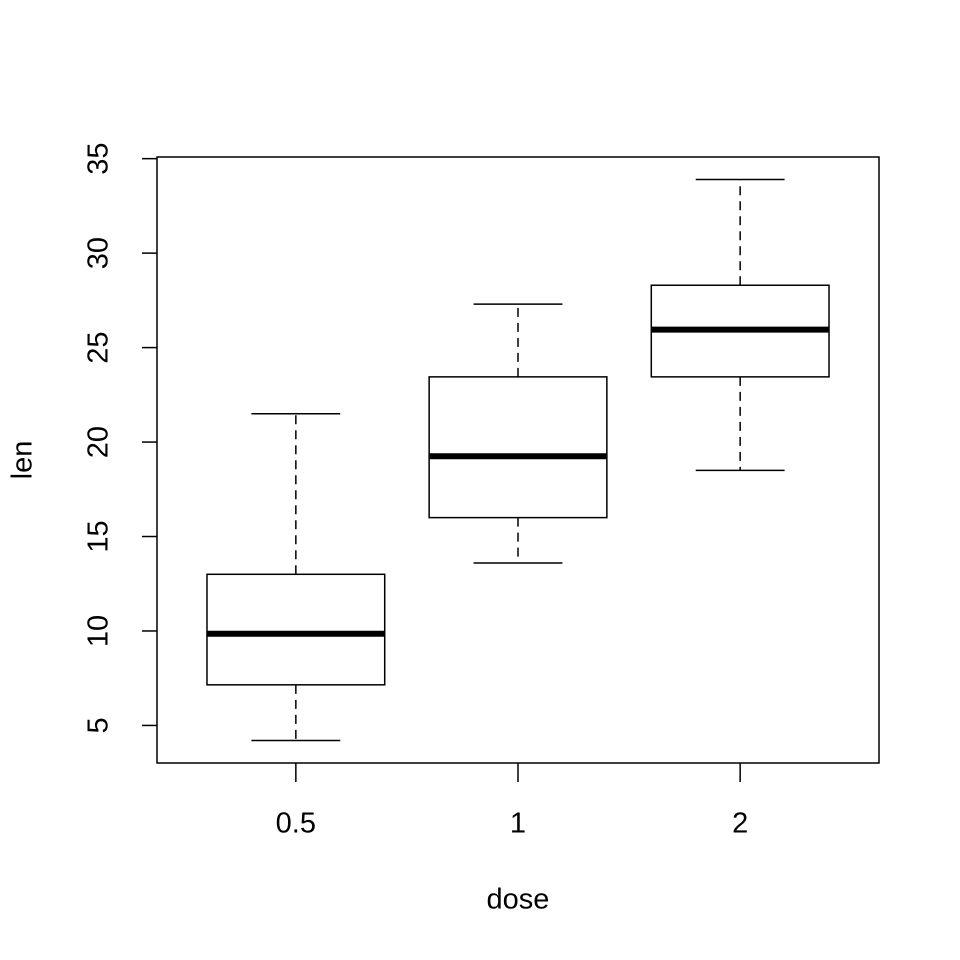  Describe the element at coordinates (99, 725) in the screenshot. I see `y-tick-label: 5` at that location.